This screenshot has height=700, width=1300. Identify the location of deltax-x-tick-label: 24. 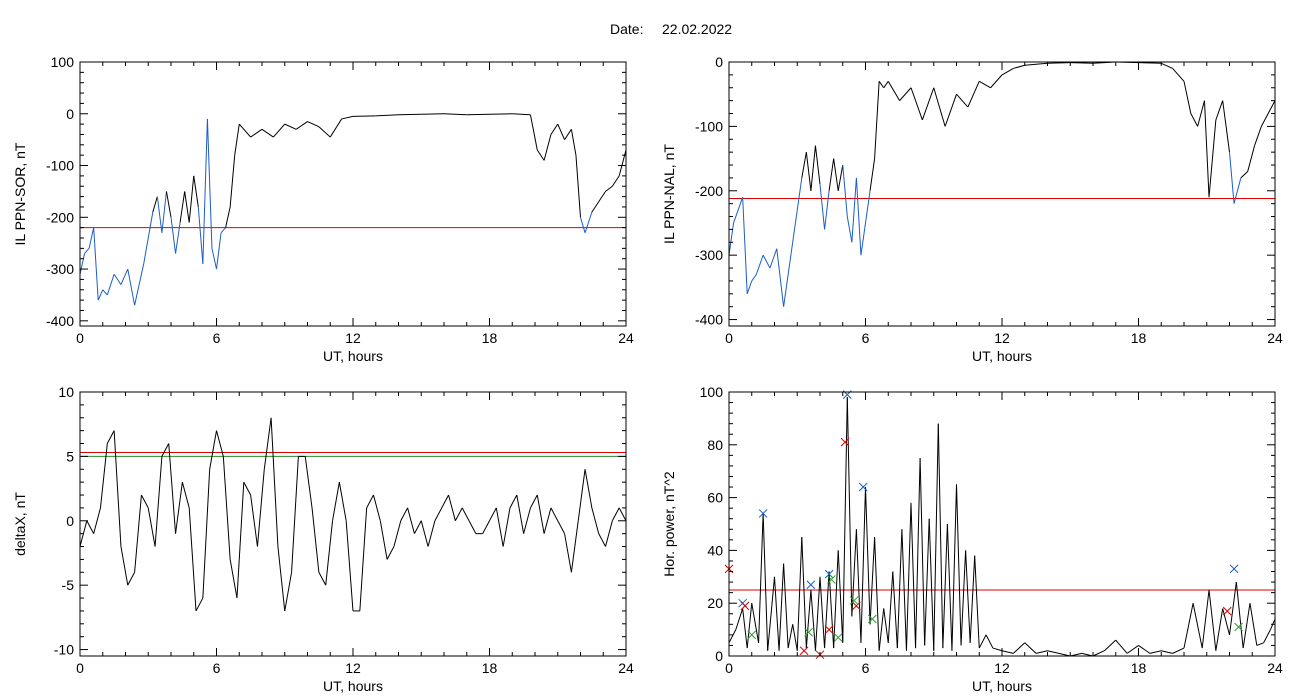
(626, 668).